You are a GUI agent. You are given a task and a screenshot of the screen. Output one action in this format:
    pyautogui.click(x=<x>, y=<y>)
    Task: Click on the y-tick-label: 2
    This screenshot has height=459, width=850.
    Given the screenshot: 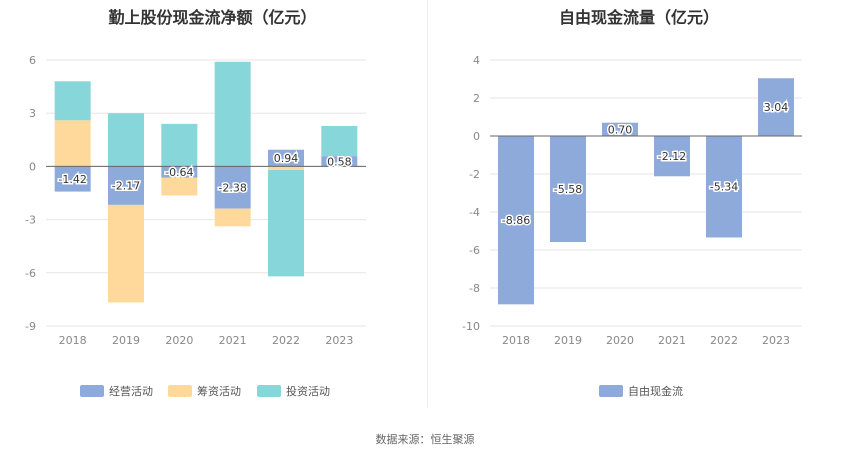 What is the action you would take?
    pyautogui.click(x=476, y=98)
    